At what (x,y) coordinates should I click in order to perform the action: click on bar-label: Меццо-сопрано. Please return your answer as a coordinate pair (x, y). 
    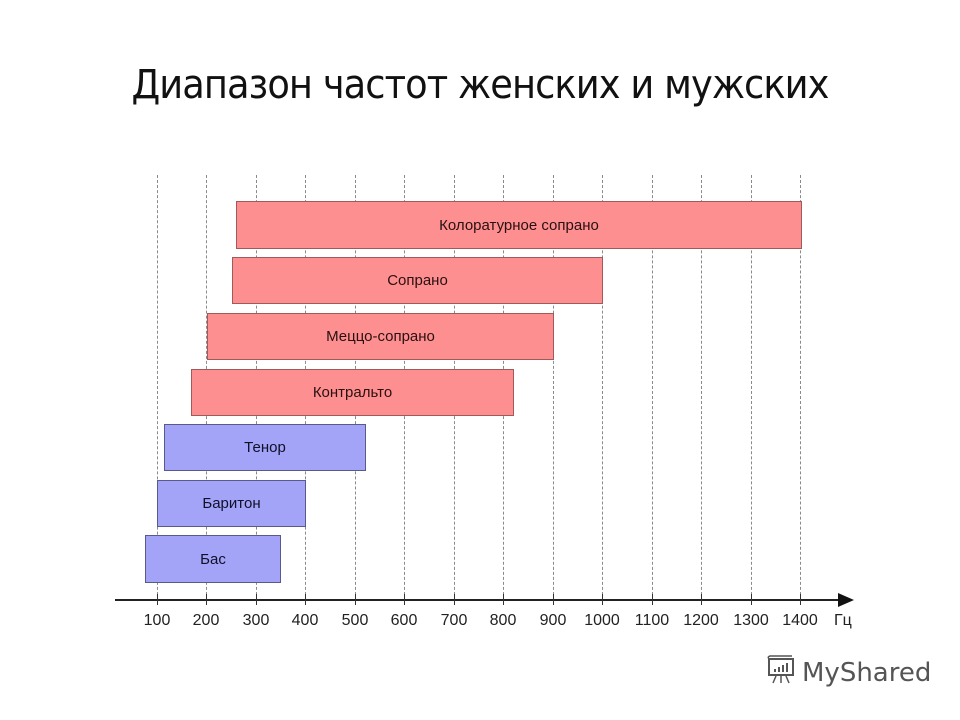
    Looking at the image, I should click on (380, 336).